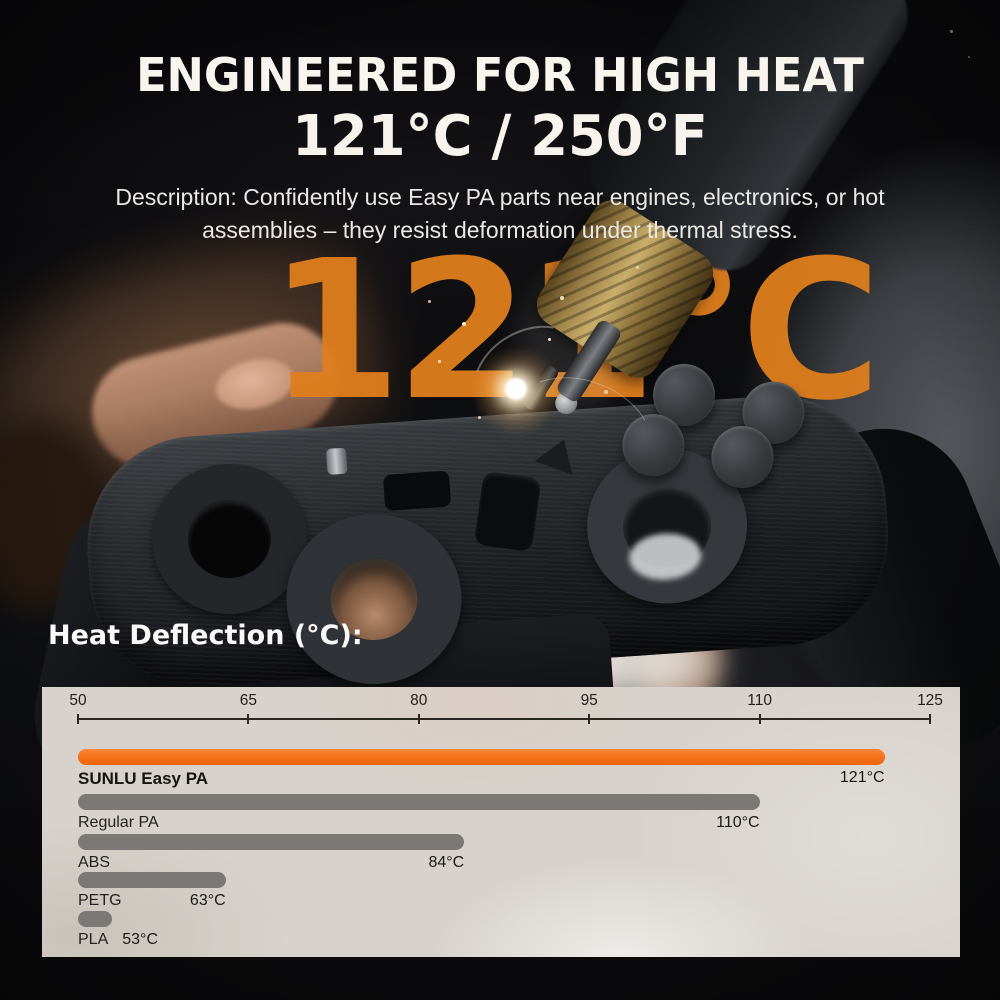 The width and height of the screenshot is (1000, 1000). What do you see at coordinates (419, 700) in the screenshot?
I see `axis-tick-label: 80` at bounding box center [419, 700].